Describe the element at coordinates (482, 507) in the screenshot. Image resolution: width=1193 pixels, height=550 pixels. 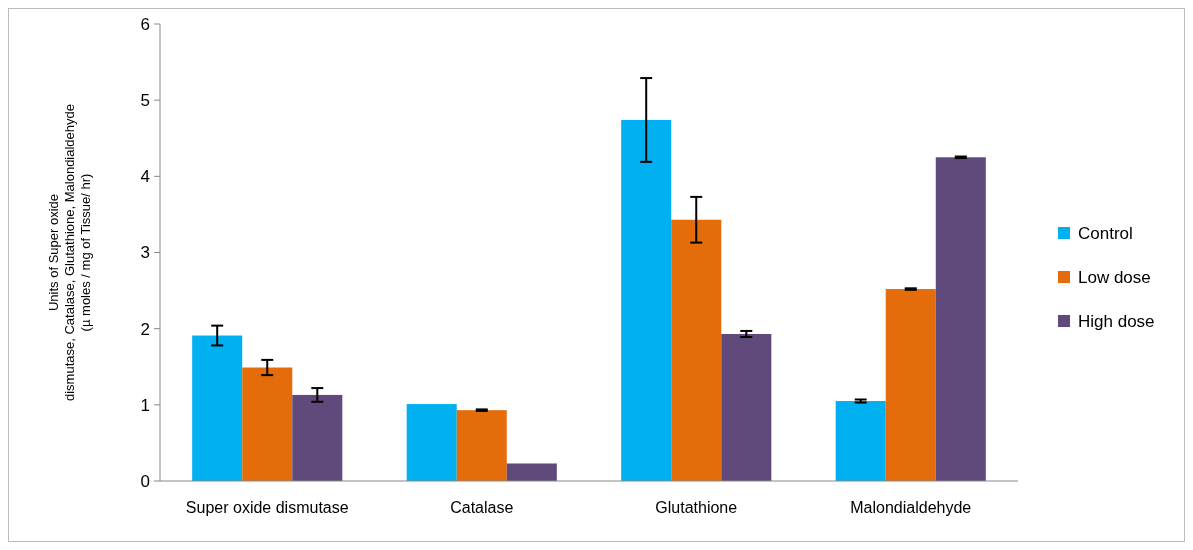
I see `x-tick-label: Catalase` at that location.